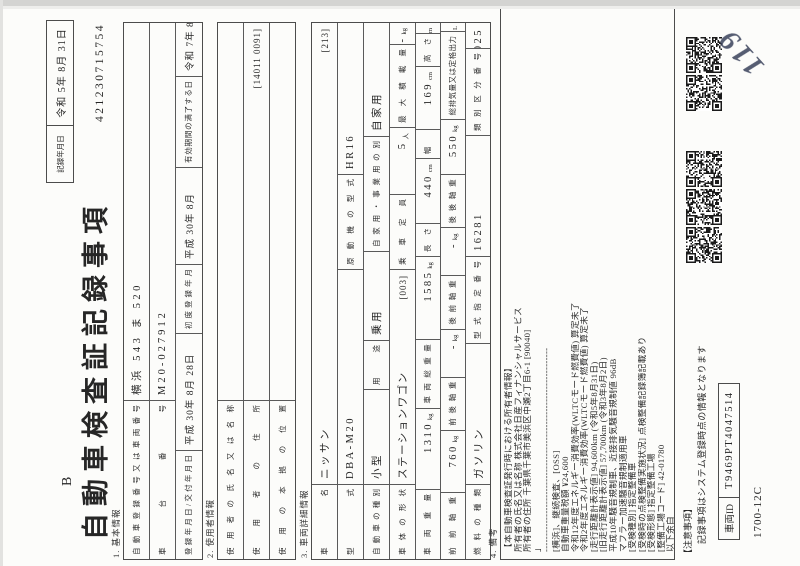 Image resolution: width=800 pixels, height=566 pixels. Describe the element at coordinates (162, 480) in the screenshot. I see `chassis-number-label: 車台番号` at that location.